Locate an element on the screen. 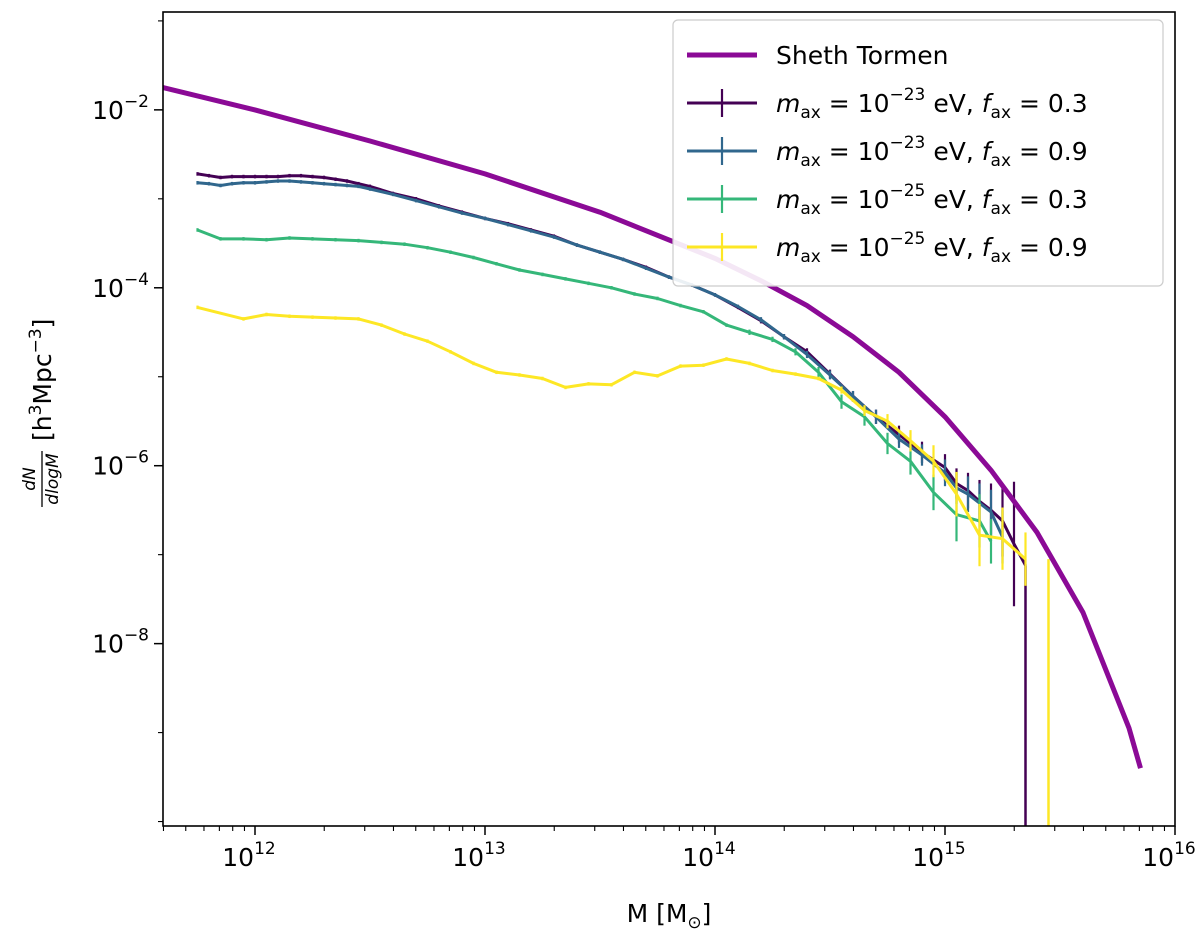 The height and width of the screenshot is (937, 1200). x-tick-label: 1014 is located at coordinates (708, 855).